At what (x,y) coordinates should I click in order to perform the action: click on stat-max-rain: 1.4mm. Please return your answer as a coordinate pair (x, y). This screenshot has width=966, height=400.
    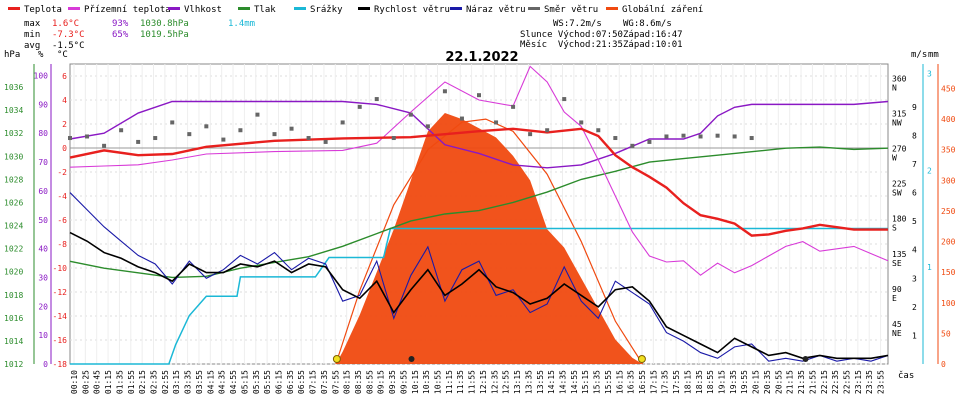
    Looking at the image, I should click on (242, 24).